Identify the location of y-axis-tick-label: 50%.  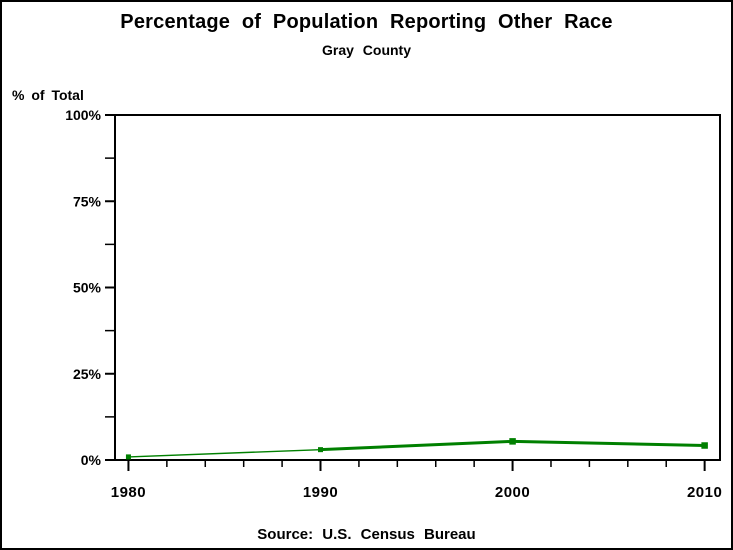
(87, 288).